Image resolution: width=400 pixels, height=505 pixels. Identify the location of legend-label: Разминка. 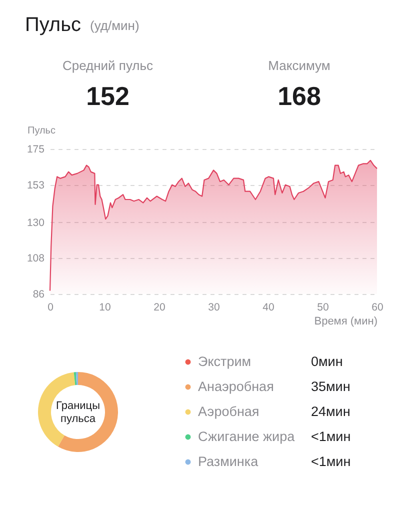
(228, 461).